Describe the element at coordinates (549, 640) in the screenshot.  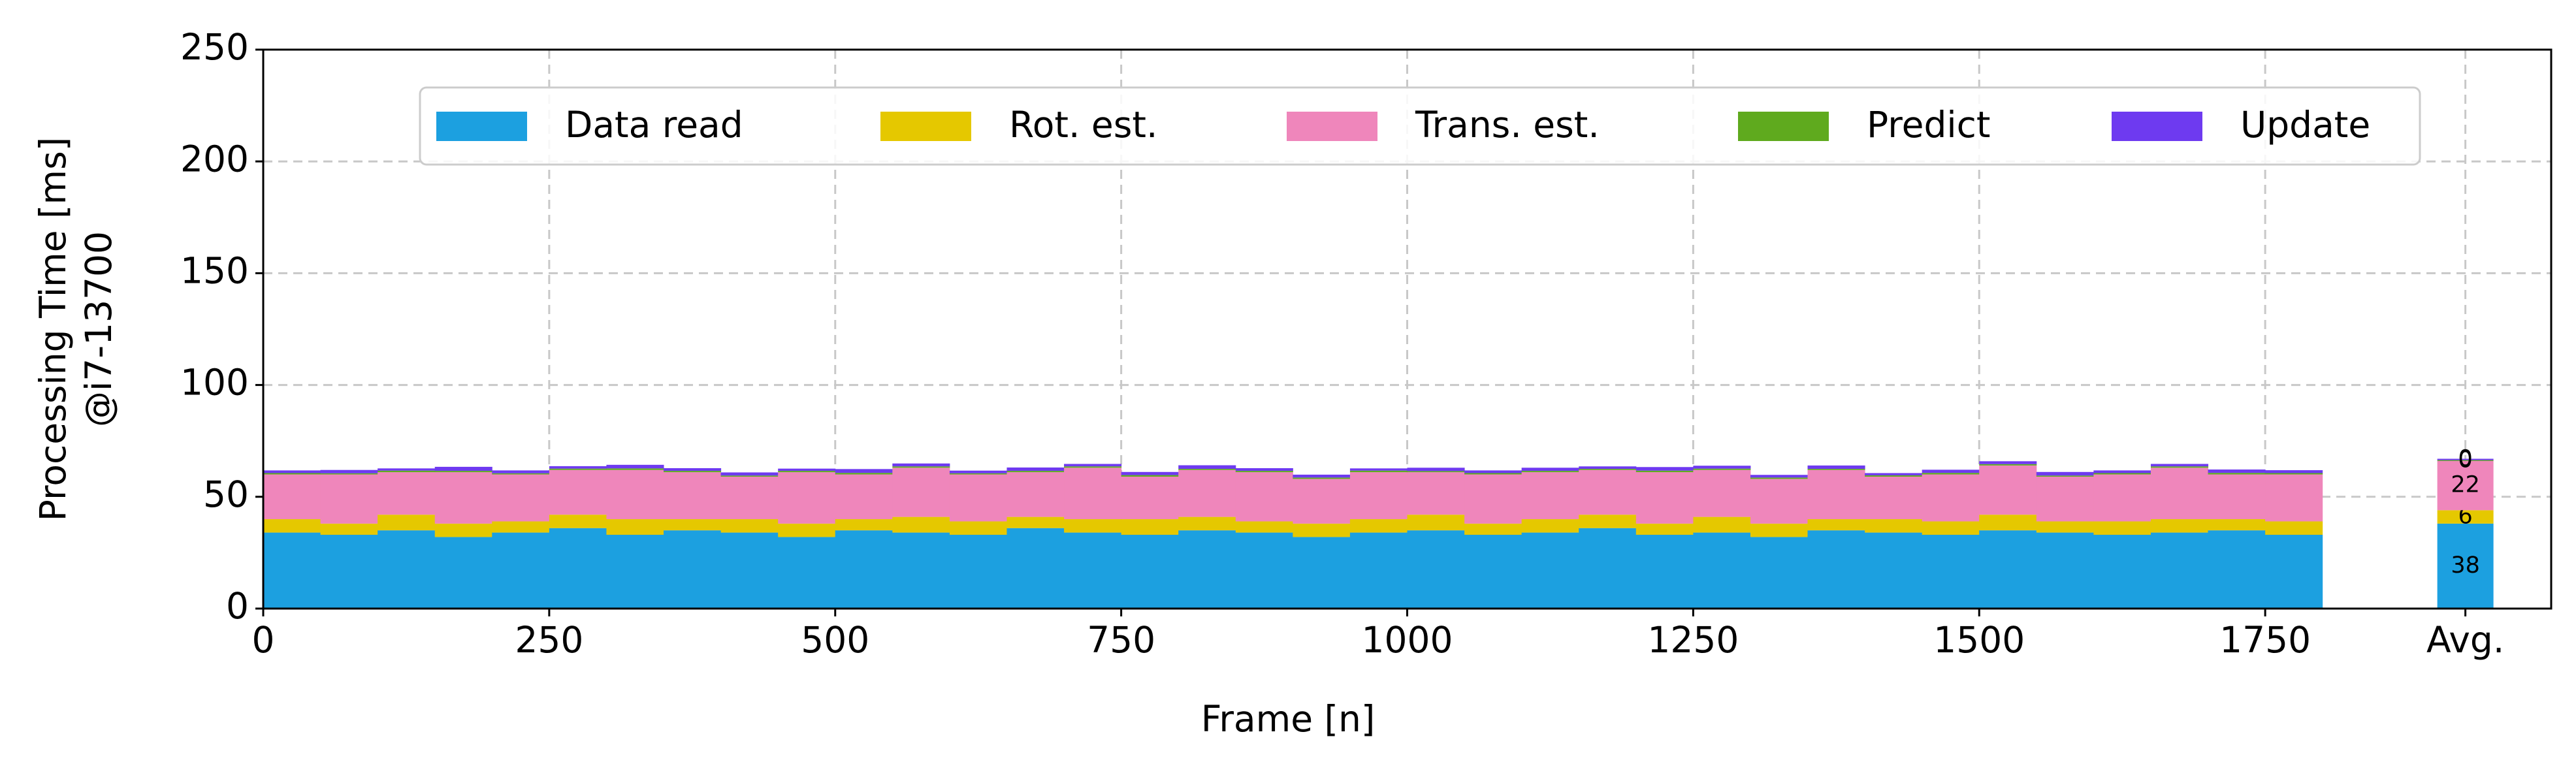
I see `x-tick-label: 250` at that location.